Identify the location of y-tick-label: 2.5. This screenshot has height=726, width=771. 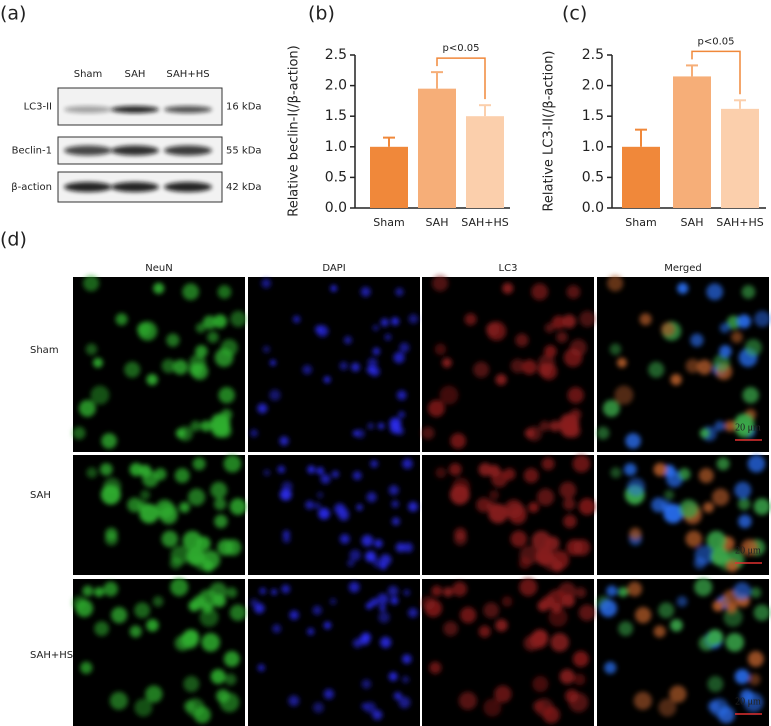
(336, 55).